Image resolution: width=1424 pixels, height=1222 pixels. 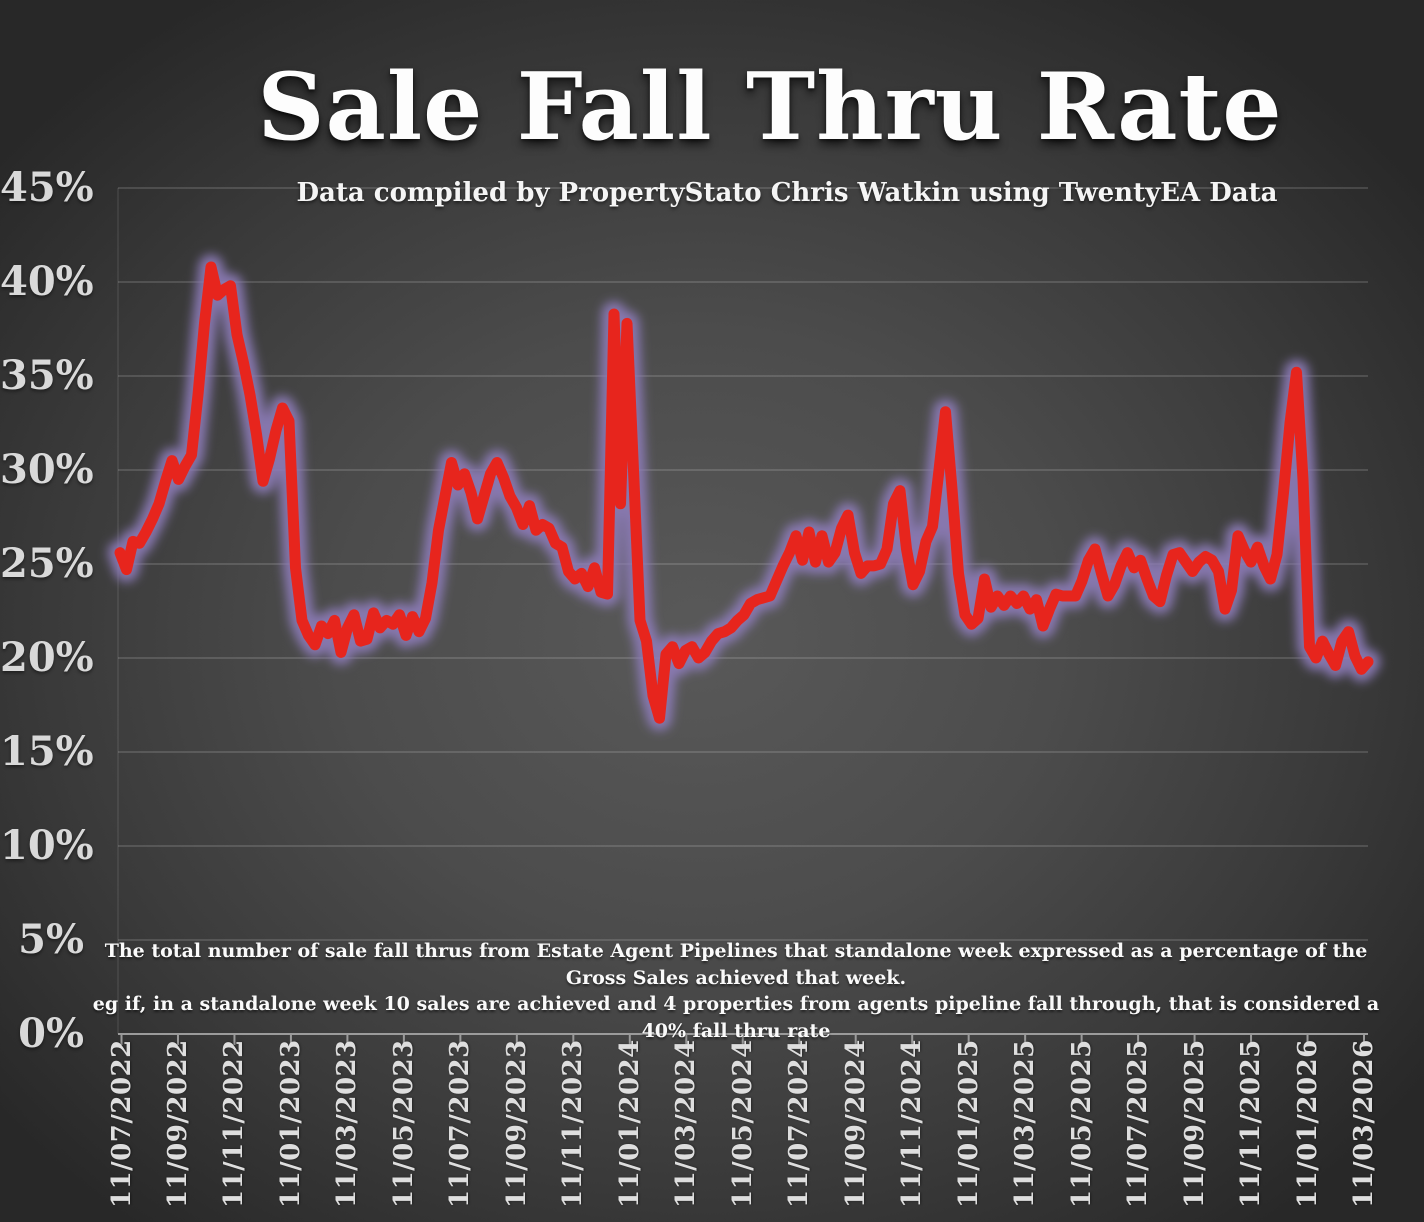 What do you see at coordinates (51, 939) in the screenshot?
I see `y-axis-label: 5%` at bounding box center [51, 939].